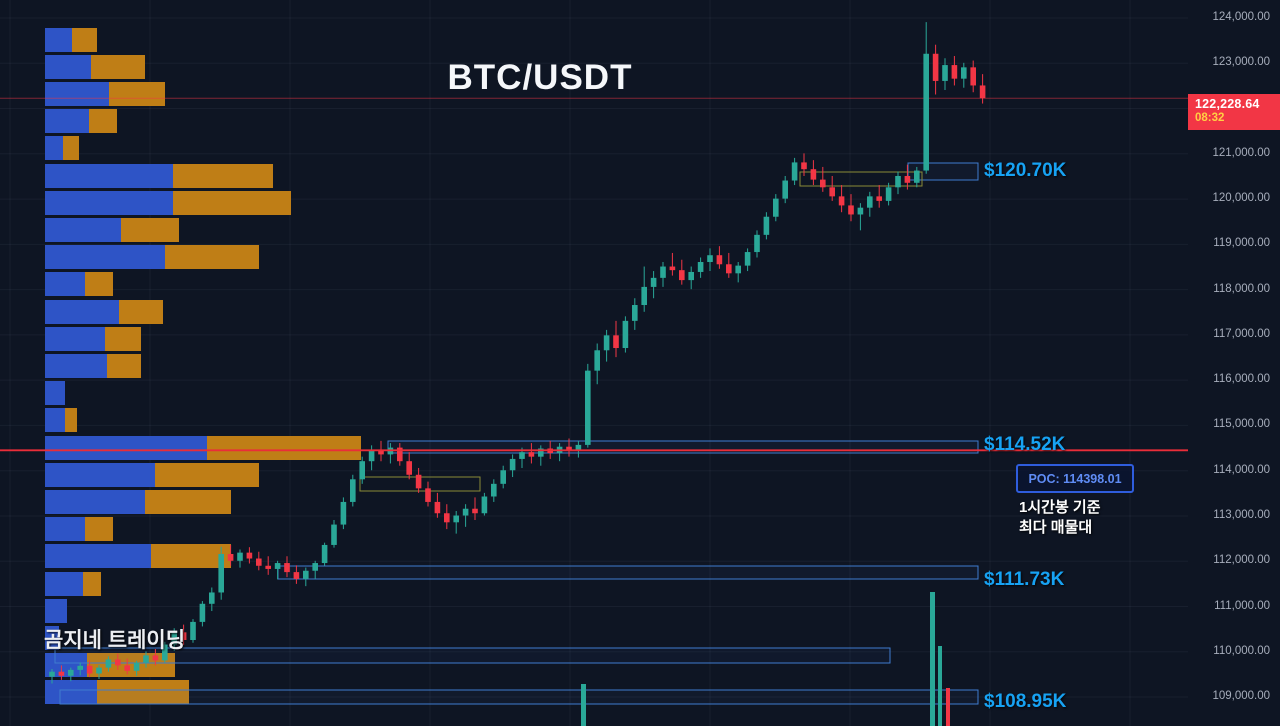 The image size is (1280, 726). What do you see at coordinates (1056, 527) in the screenshot?
I see `poc-annotation-line2: 최다 매물대` at bounding box center [1056, 527].